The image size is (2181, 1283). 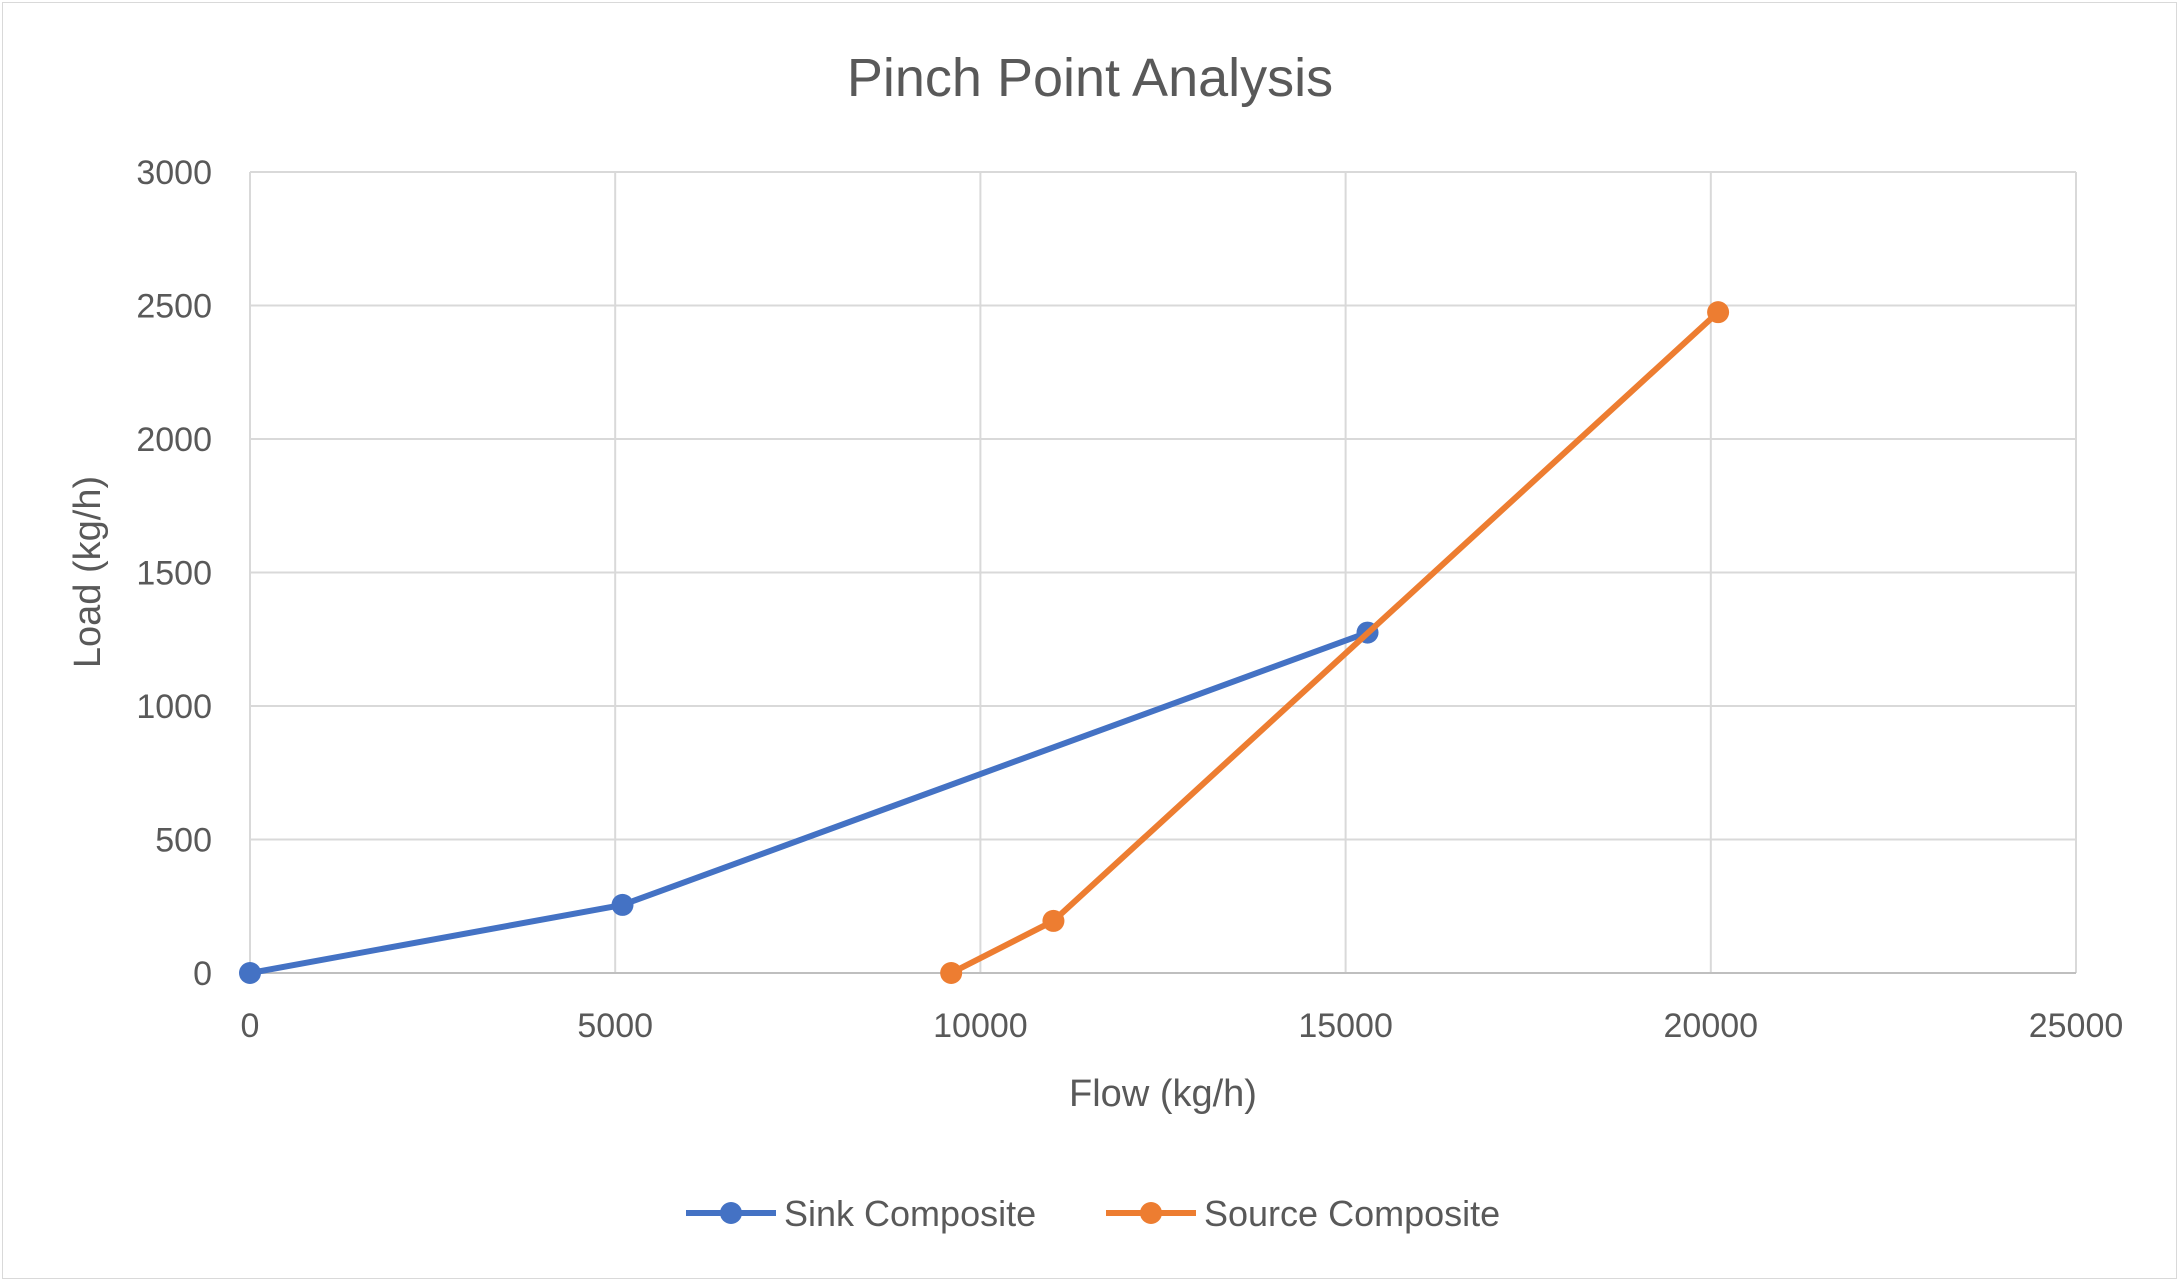 What do you see at coordinates (174, 574) in the screenshot?
I see `y-tick-label: 1500` at bounding box center [174, 574].